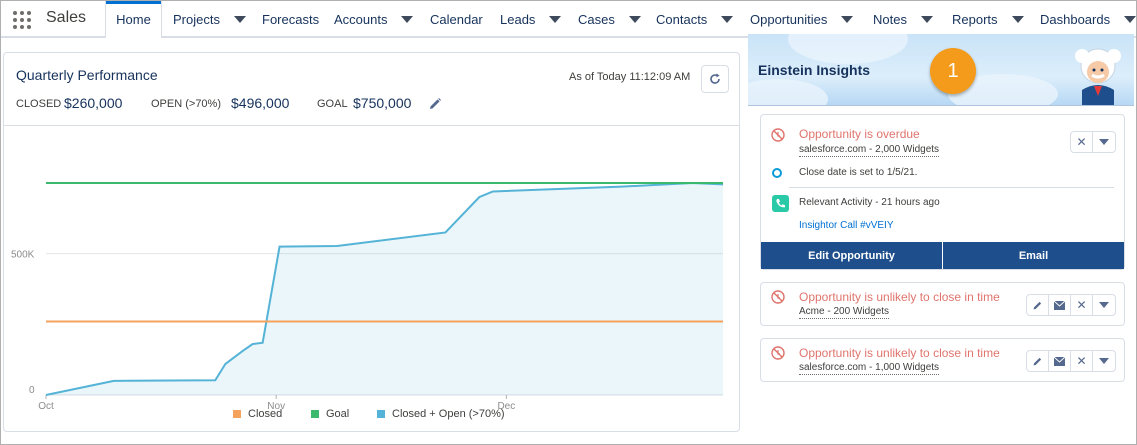  Describe the element at coordinates (290, 19) in the screenshot. I see `tab-forecasts: Forecasts` at that location.